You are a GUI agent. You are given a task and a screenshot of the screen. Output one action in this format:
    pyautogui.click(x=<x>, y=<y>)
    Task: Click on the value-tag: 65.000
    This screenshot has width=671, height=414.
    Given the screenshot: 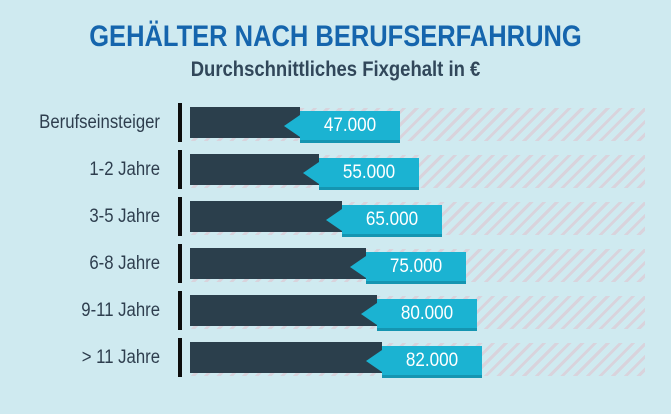 What is the action you would take?
    pyautogui.click(x=384, y=221)
    